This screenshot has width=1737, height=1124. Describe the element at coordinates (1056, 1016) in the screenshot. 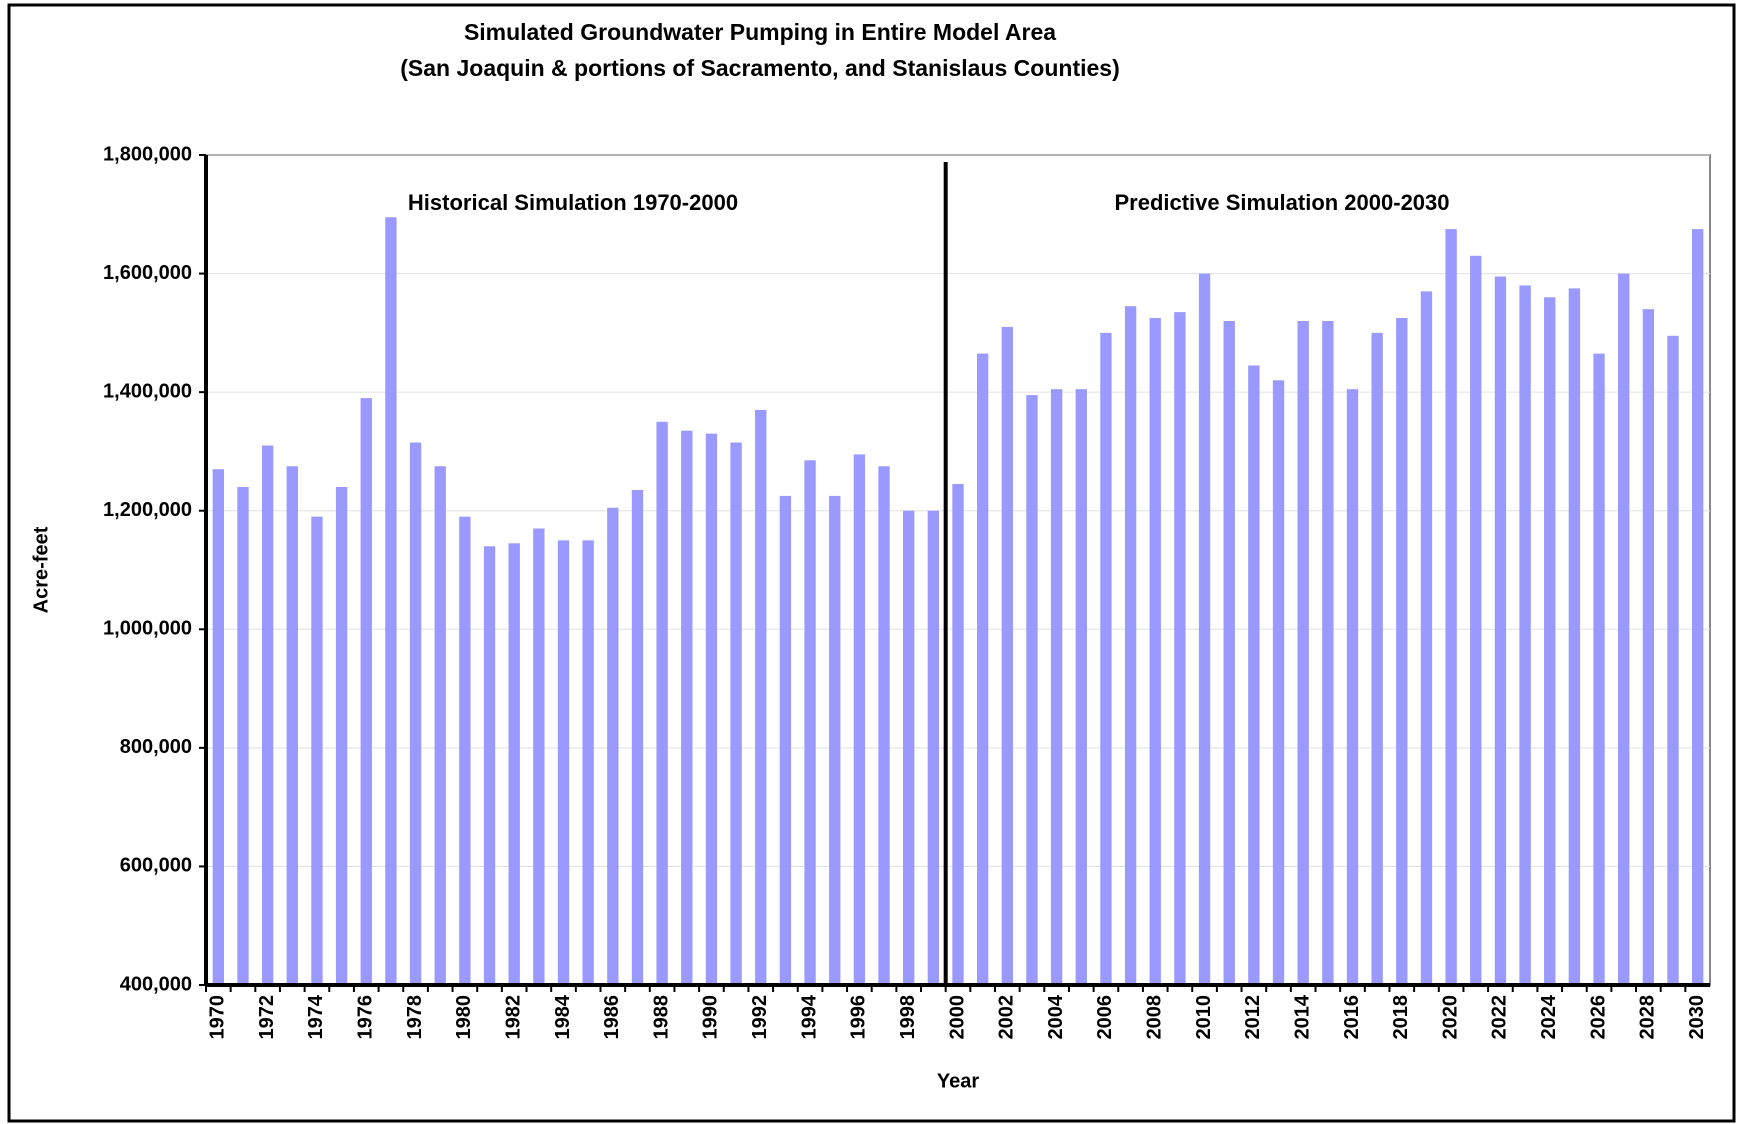

I see `x-tick-label: 2004` at that location.